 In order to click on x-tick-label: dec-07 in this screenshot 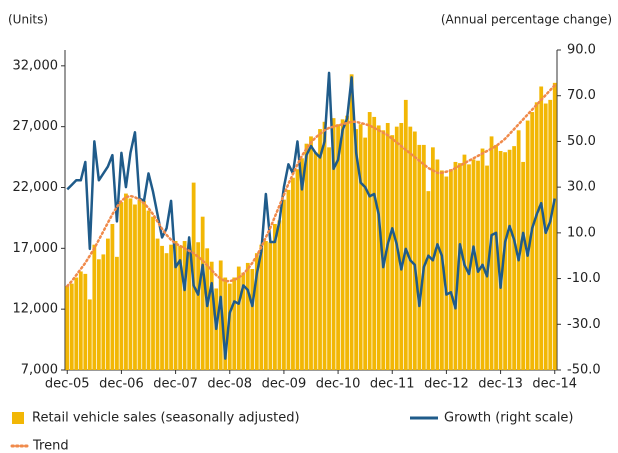, I will do `click(175, 384)`.